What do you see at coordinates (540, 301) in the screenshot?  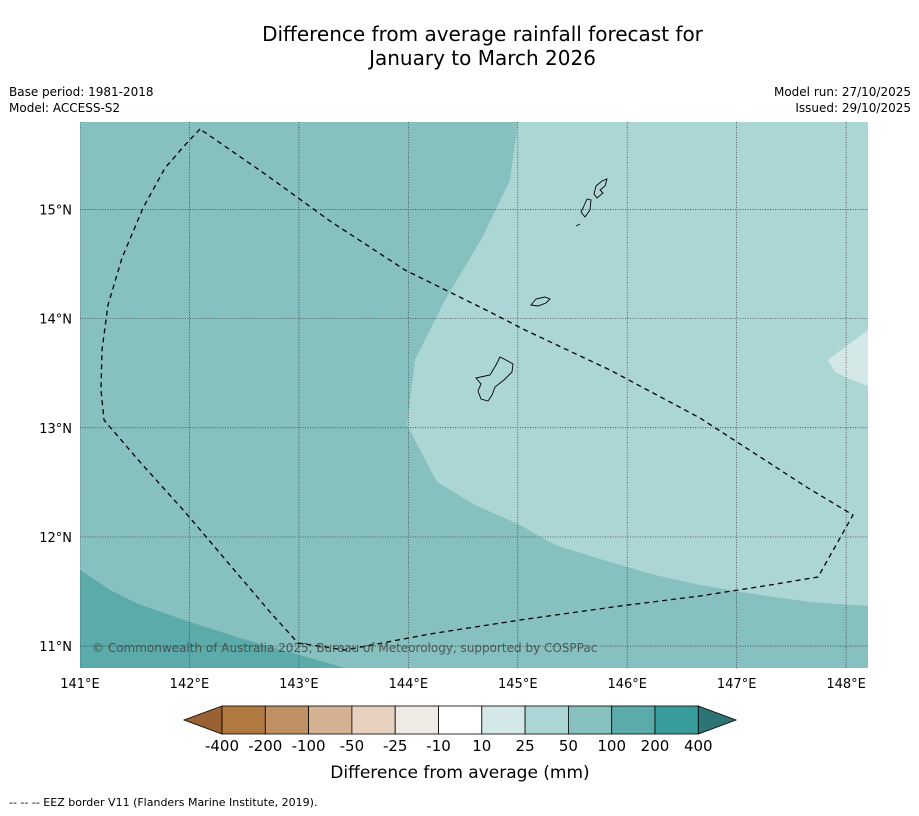 I see `rota-outline` at bounding box center [540, 301].